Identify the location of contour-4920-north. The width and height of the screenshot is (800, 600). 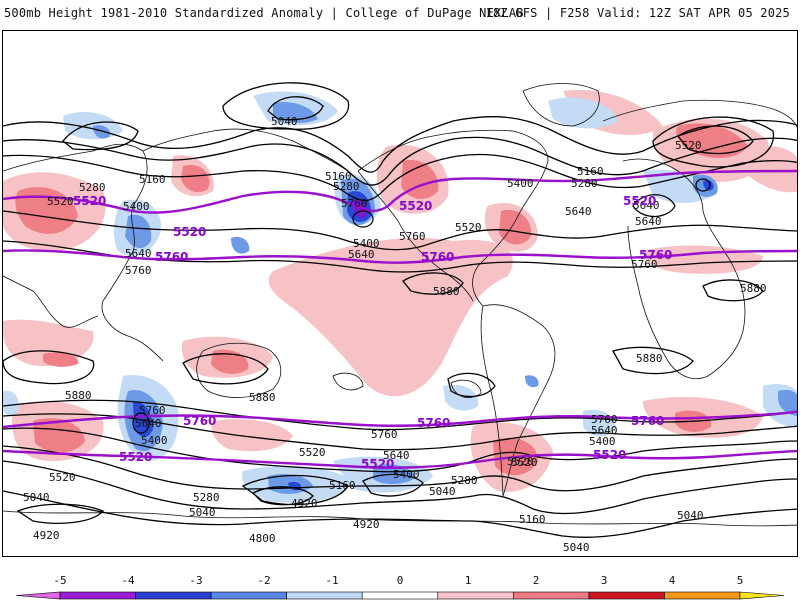
(295, 108).